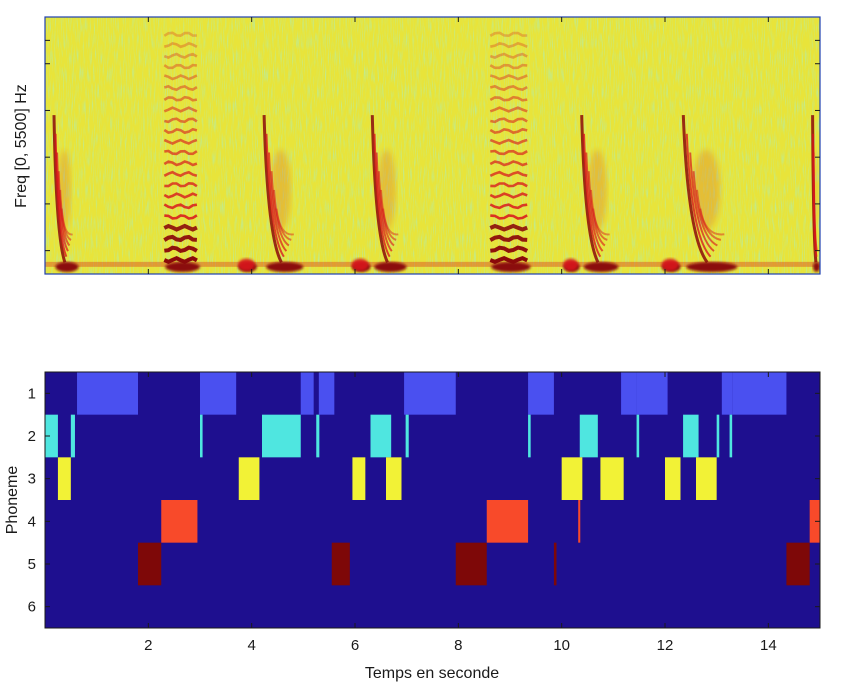 The height and width of the screenshot is (699, 850). I want to click on phoneme-y-tick-label: 4, so click(32, 521).